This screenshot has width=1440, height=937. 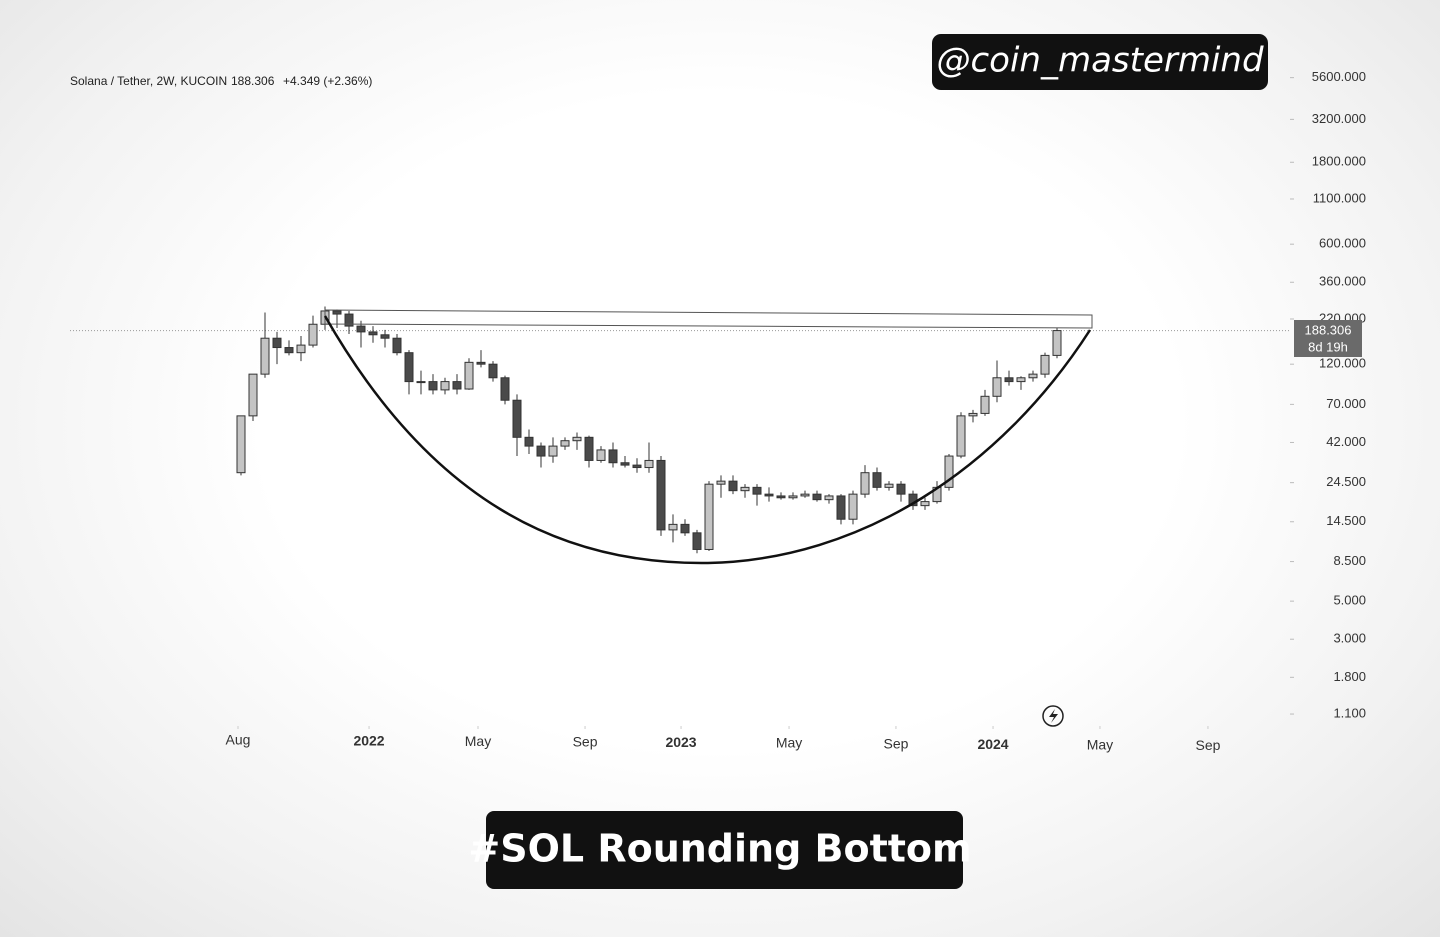 What do you see at coordinates (708, 319) in the screenshot?
I see `resistance-zone` at bounding box center [708, 319].